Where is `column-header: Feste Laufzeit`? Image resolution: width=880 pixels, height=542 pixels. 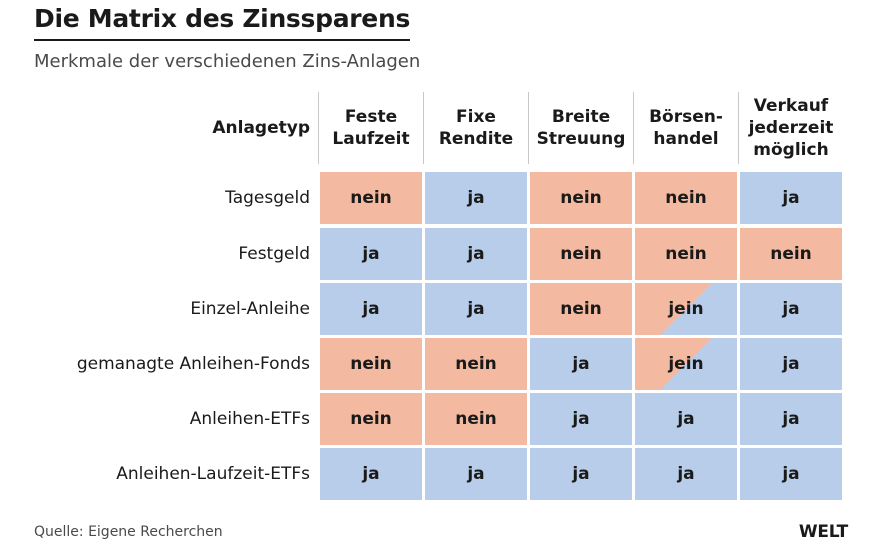
column-header: Feste Laufzeit is located at coordinates (371, 128).